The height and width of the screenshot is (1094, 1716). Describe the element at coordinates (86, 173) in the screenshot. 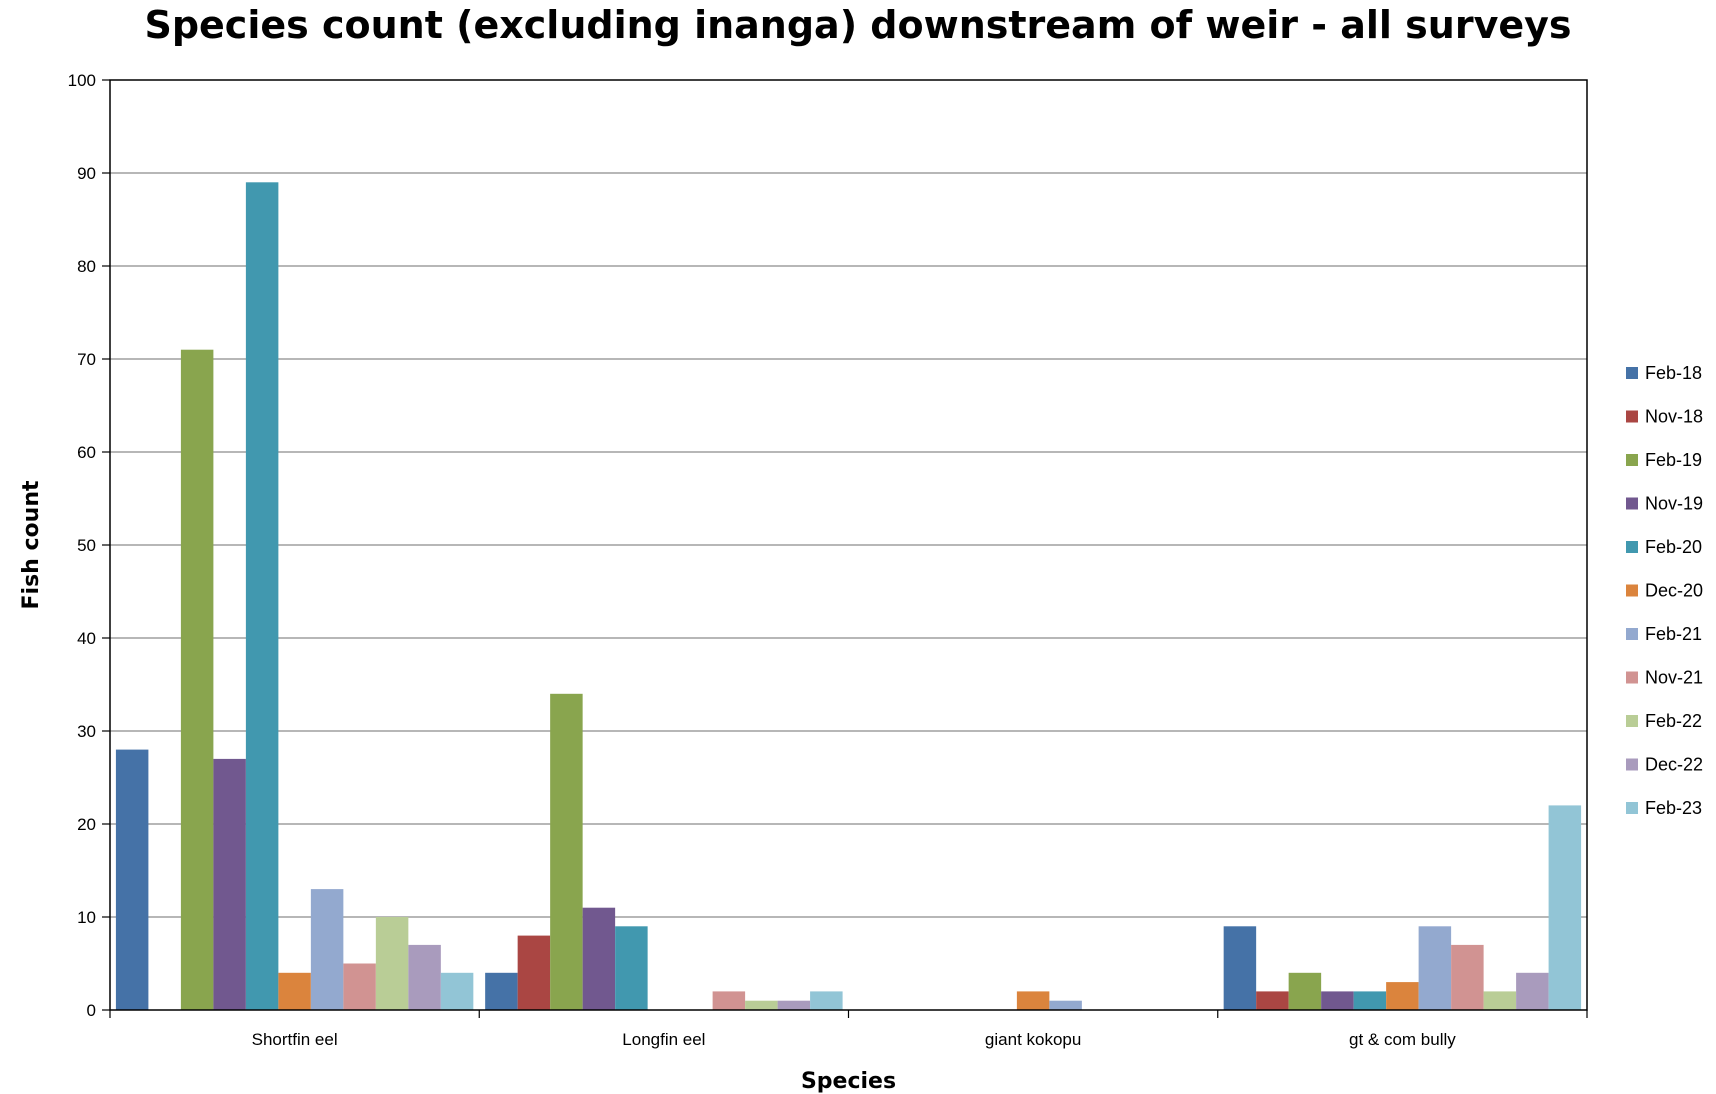

I see `y-tick-label: 90` at that location.